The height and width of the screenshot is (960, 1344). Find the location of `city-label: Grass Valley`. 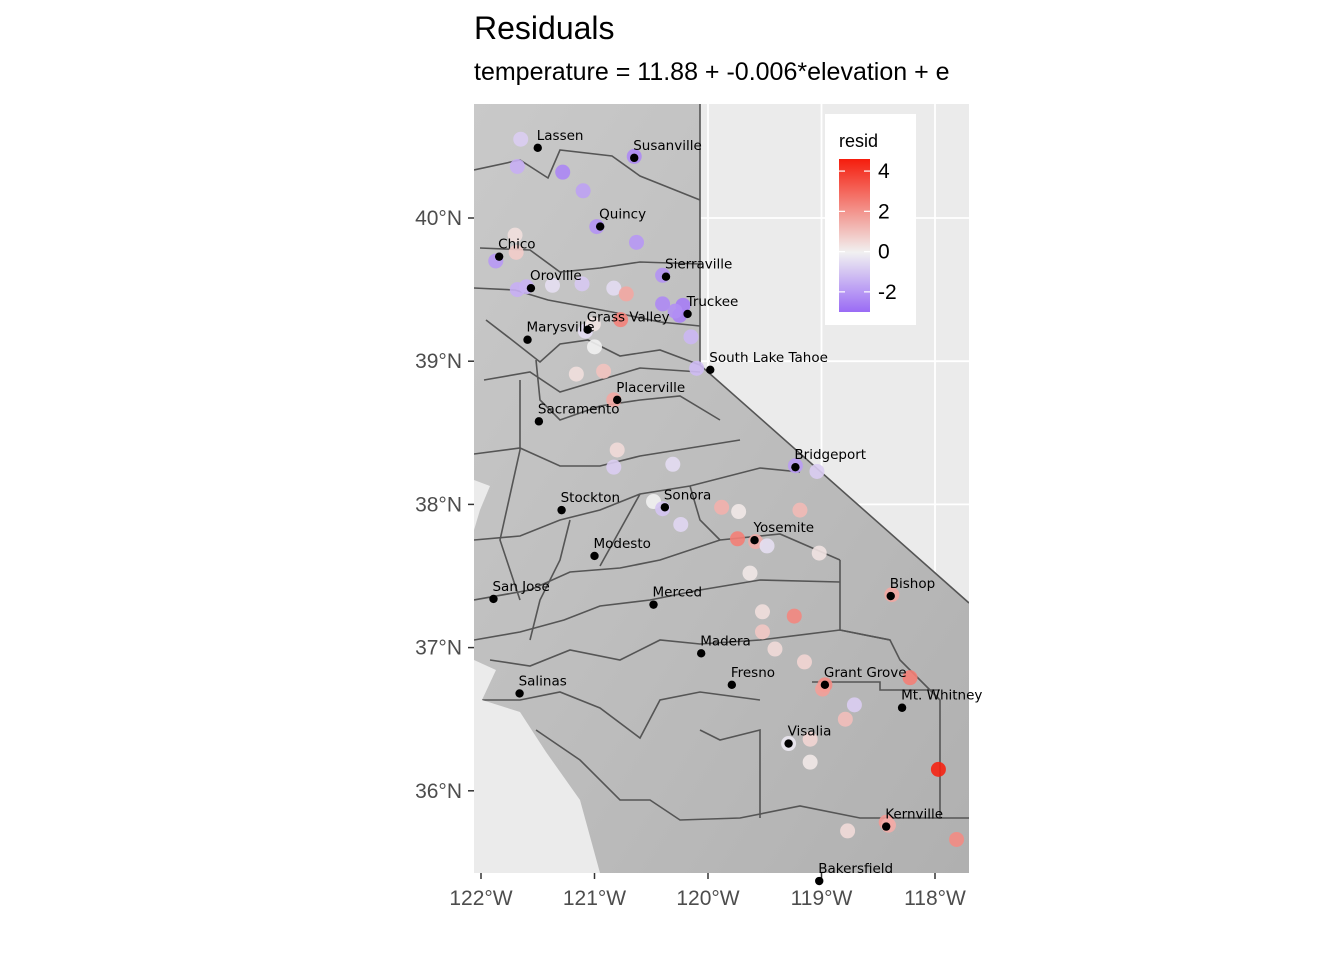

city-label: Grass Valley is located at coordinates (628, 318).